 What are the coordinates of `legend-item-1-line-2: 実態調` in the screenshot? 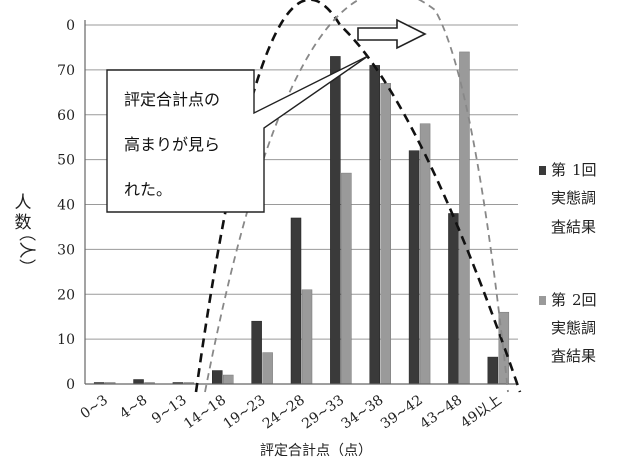 It's located at (573, 198).